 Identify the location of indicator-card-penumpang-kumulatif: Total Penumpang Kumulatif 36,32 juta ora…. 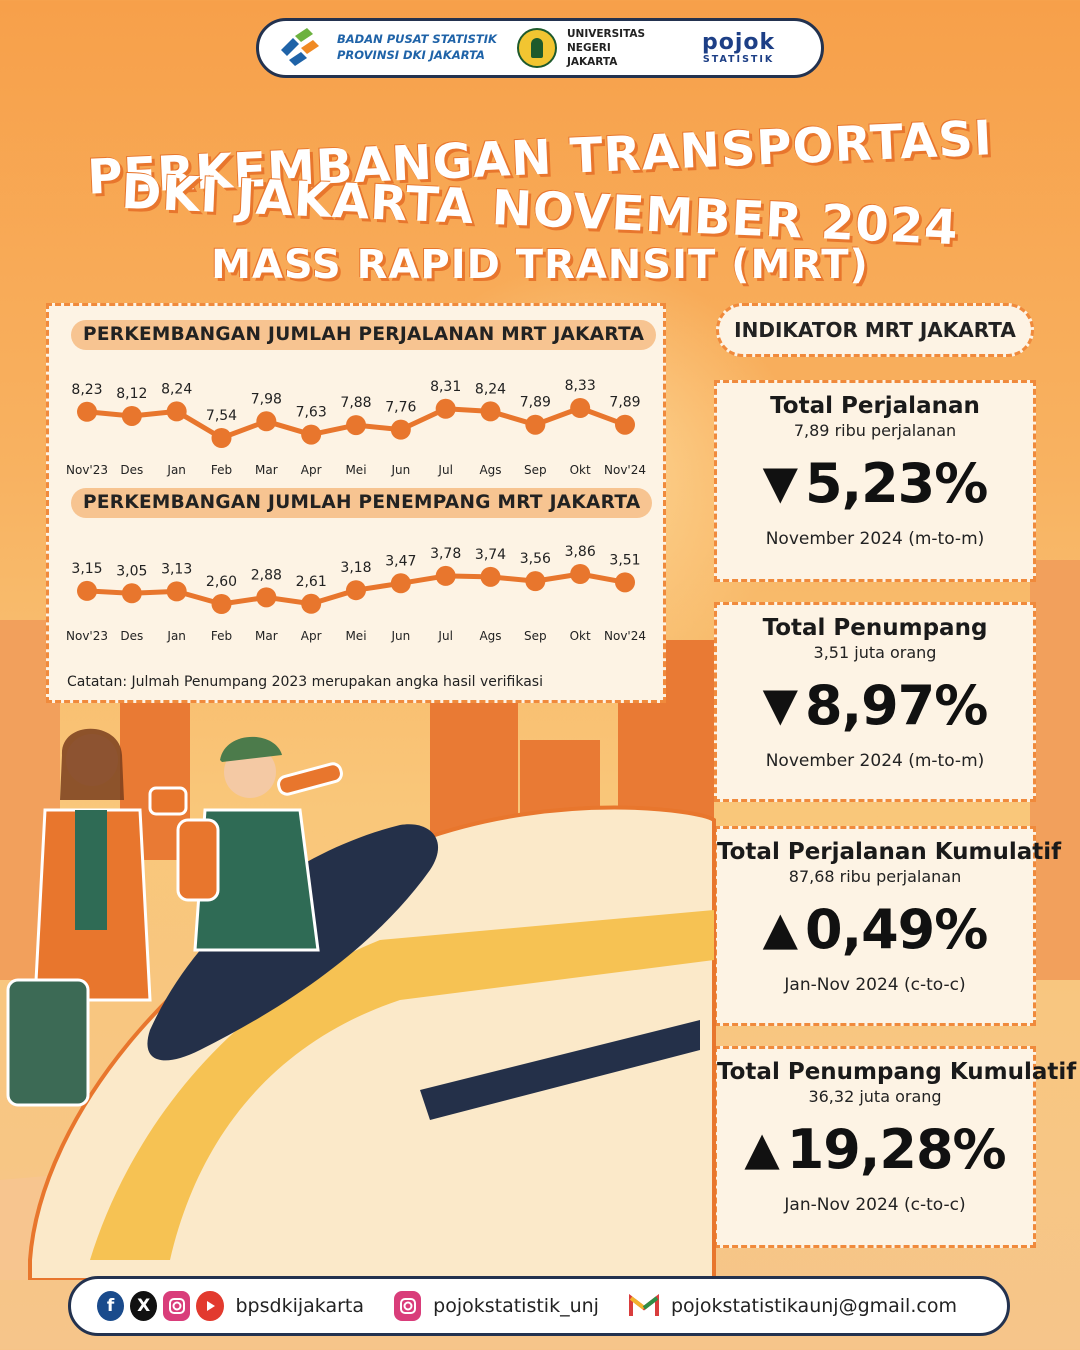
(895, 1147).